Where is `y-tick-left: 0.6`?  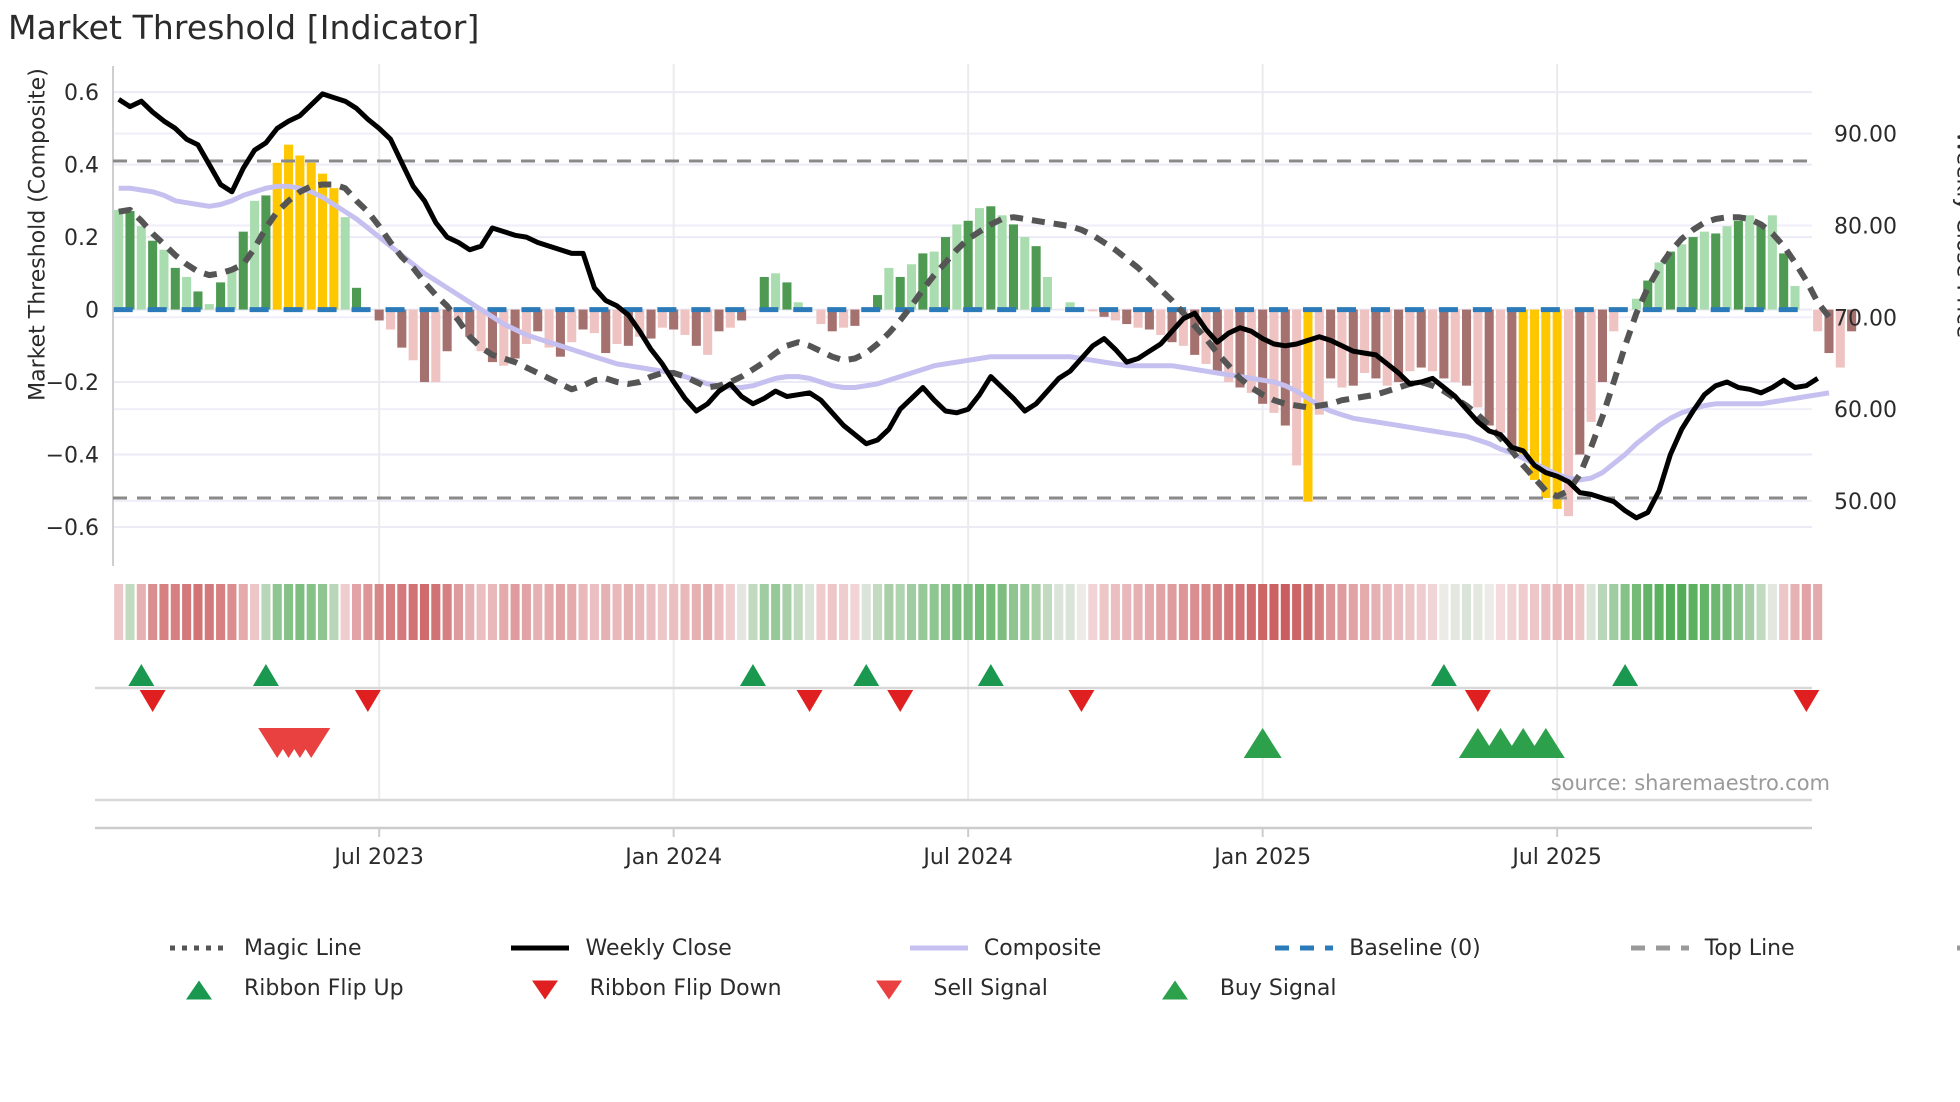 y-tick-left: 0.6 is located at coordinates (81, 93).